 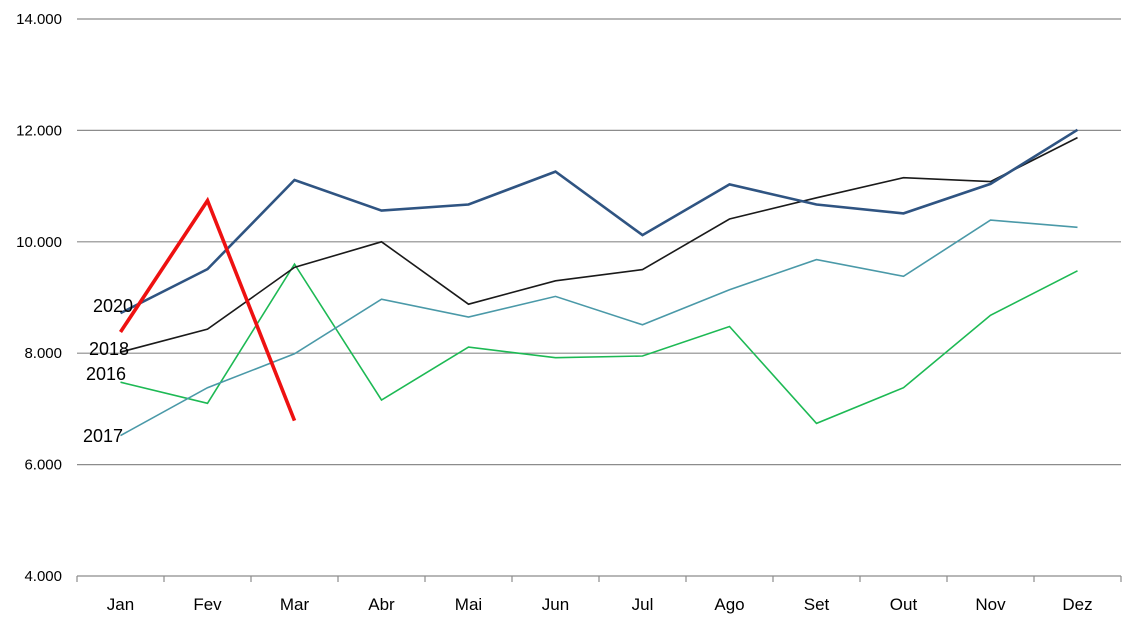 What do you see at coordinates (990, 604) in the screenshot?
I see `x-tick-label: Nov` at bounding box center [990, 604].